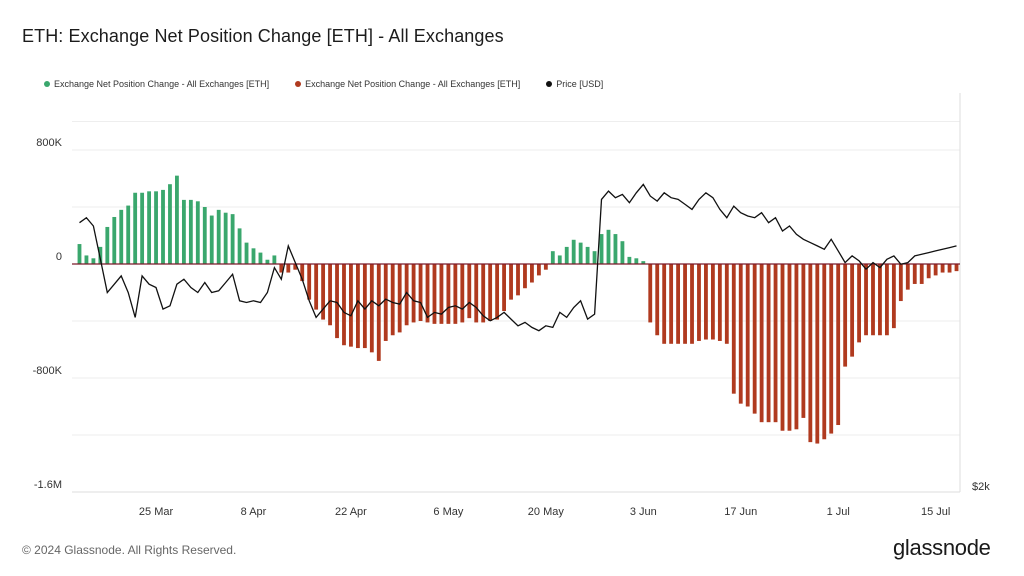  Describe the element at coordinates (643, 512) in the screenshot. I see `x-tick-label: 3 Jun` at that location.